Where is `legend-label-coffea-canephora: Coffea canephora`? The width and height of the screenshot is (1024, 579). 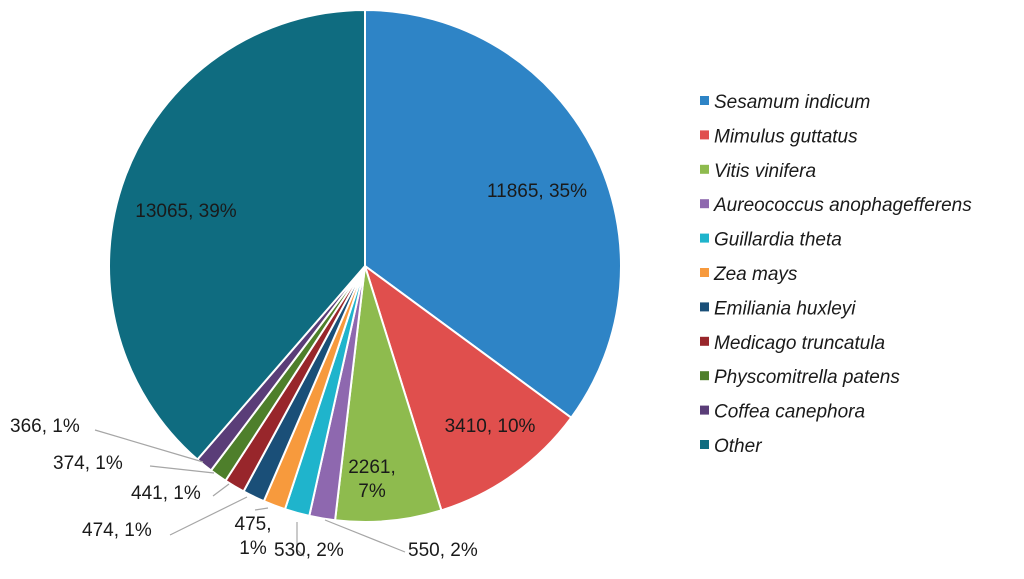 legend-label-coffea-canephora: Coffea canephora is located at coordinates (789, 412).